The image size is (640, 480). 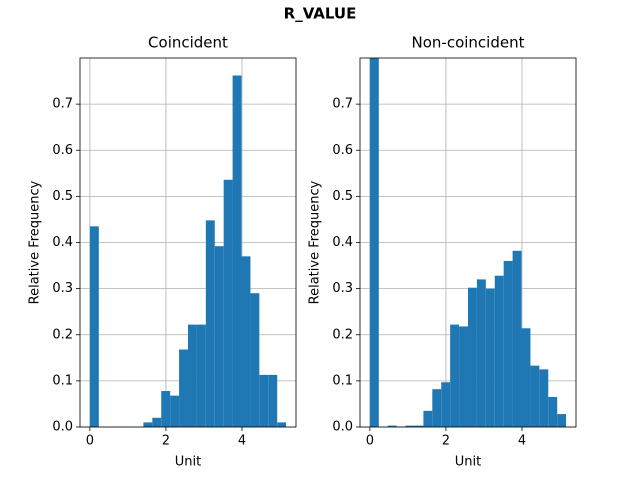 I want to click on figure-title: R_VALUE, so click(x=320, y=14).